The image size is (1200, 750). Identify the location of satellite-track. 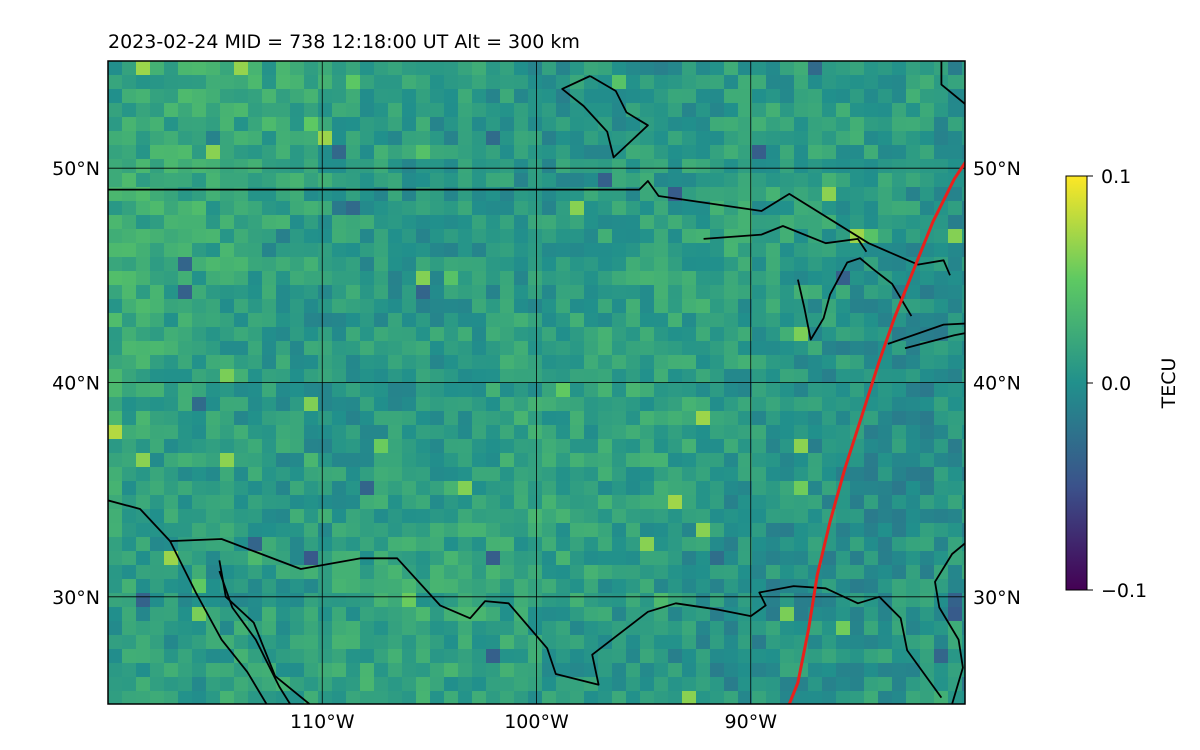
(876, 432).